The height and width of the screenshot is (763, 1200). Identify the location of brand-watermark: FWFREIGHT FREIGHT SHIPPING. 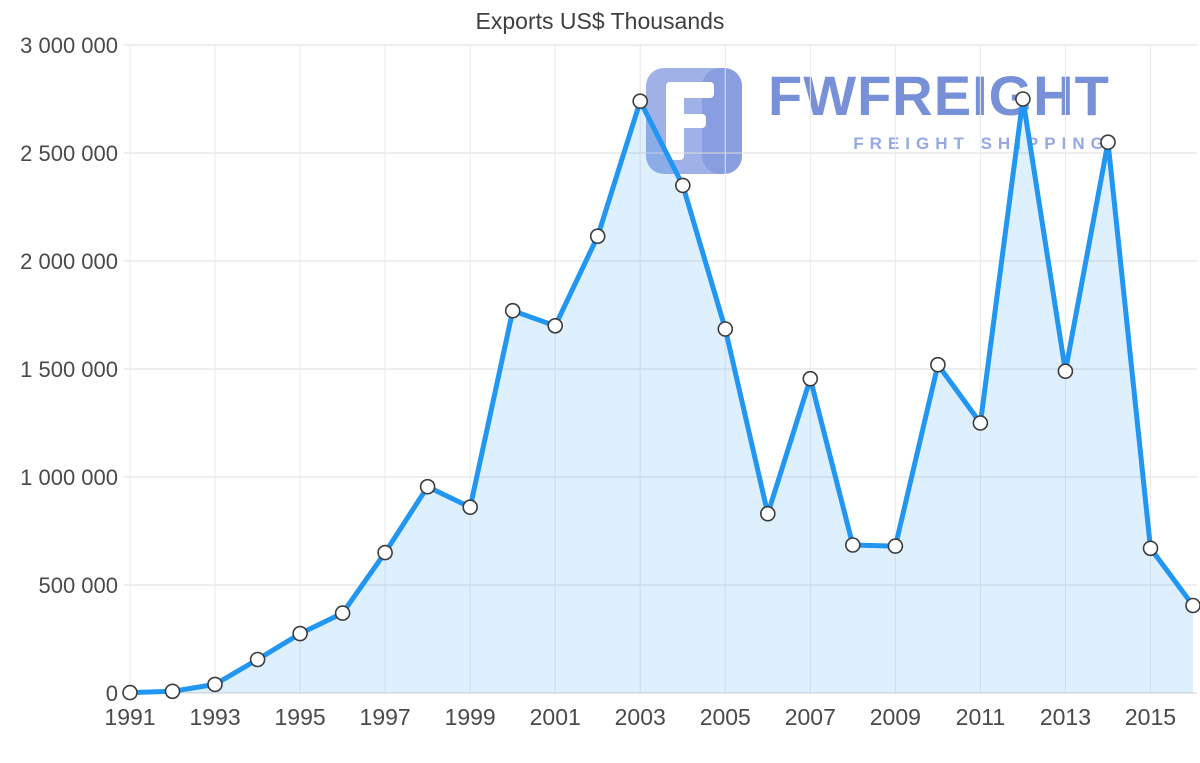
(878, 121).